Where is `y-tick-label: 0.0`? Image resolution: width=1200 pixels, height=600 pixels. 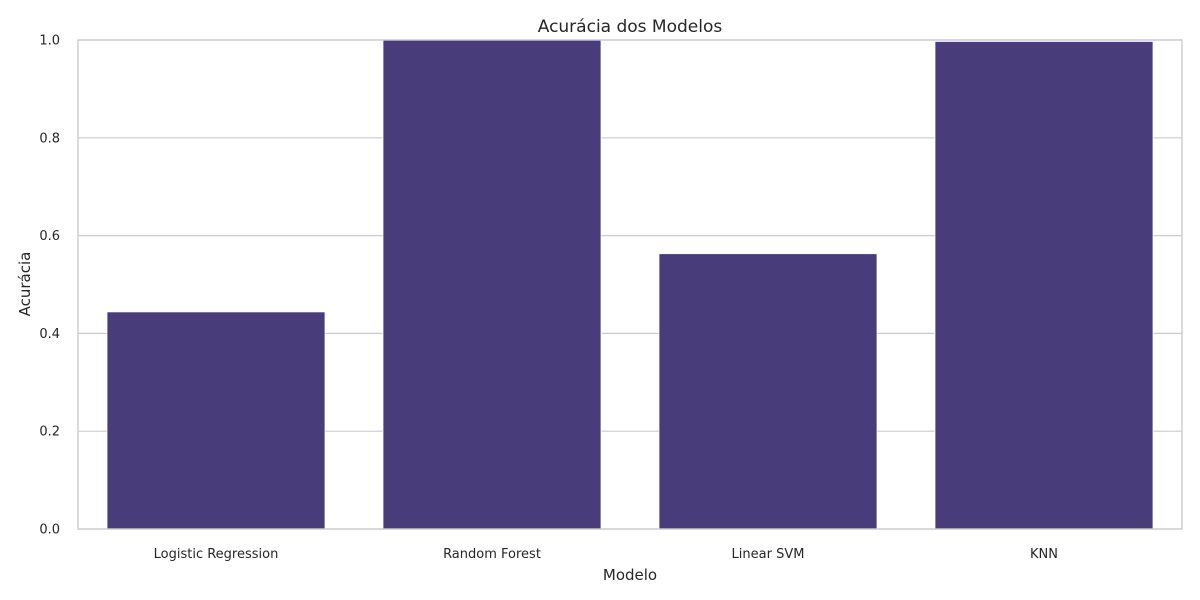 y-tick-label: 0.0 is located at coordinates (49, 530).